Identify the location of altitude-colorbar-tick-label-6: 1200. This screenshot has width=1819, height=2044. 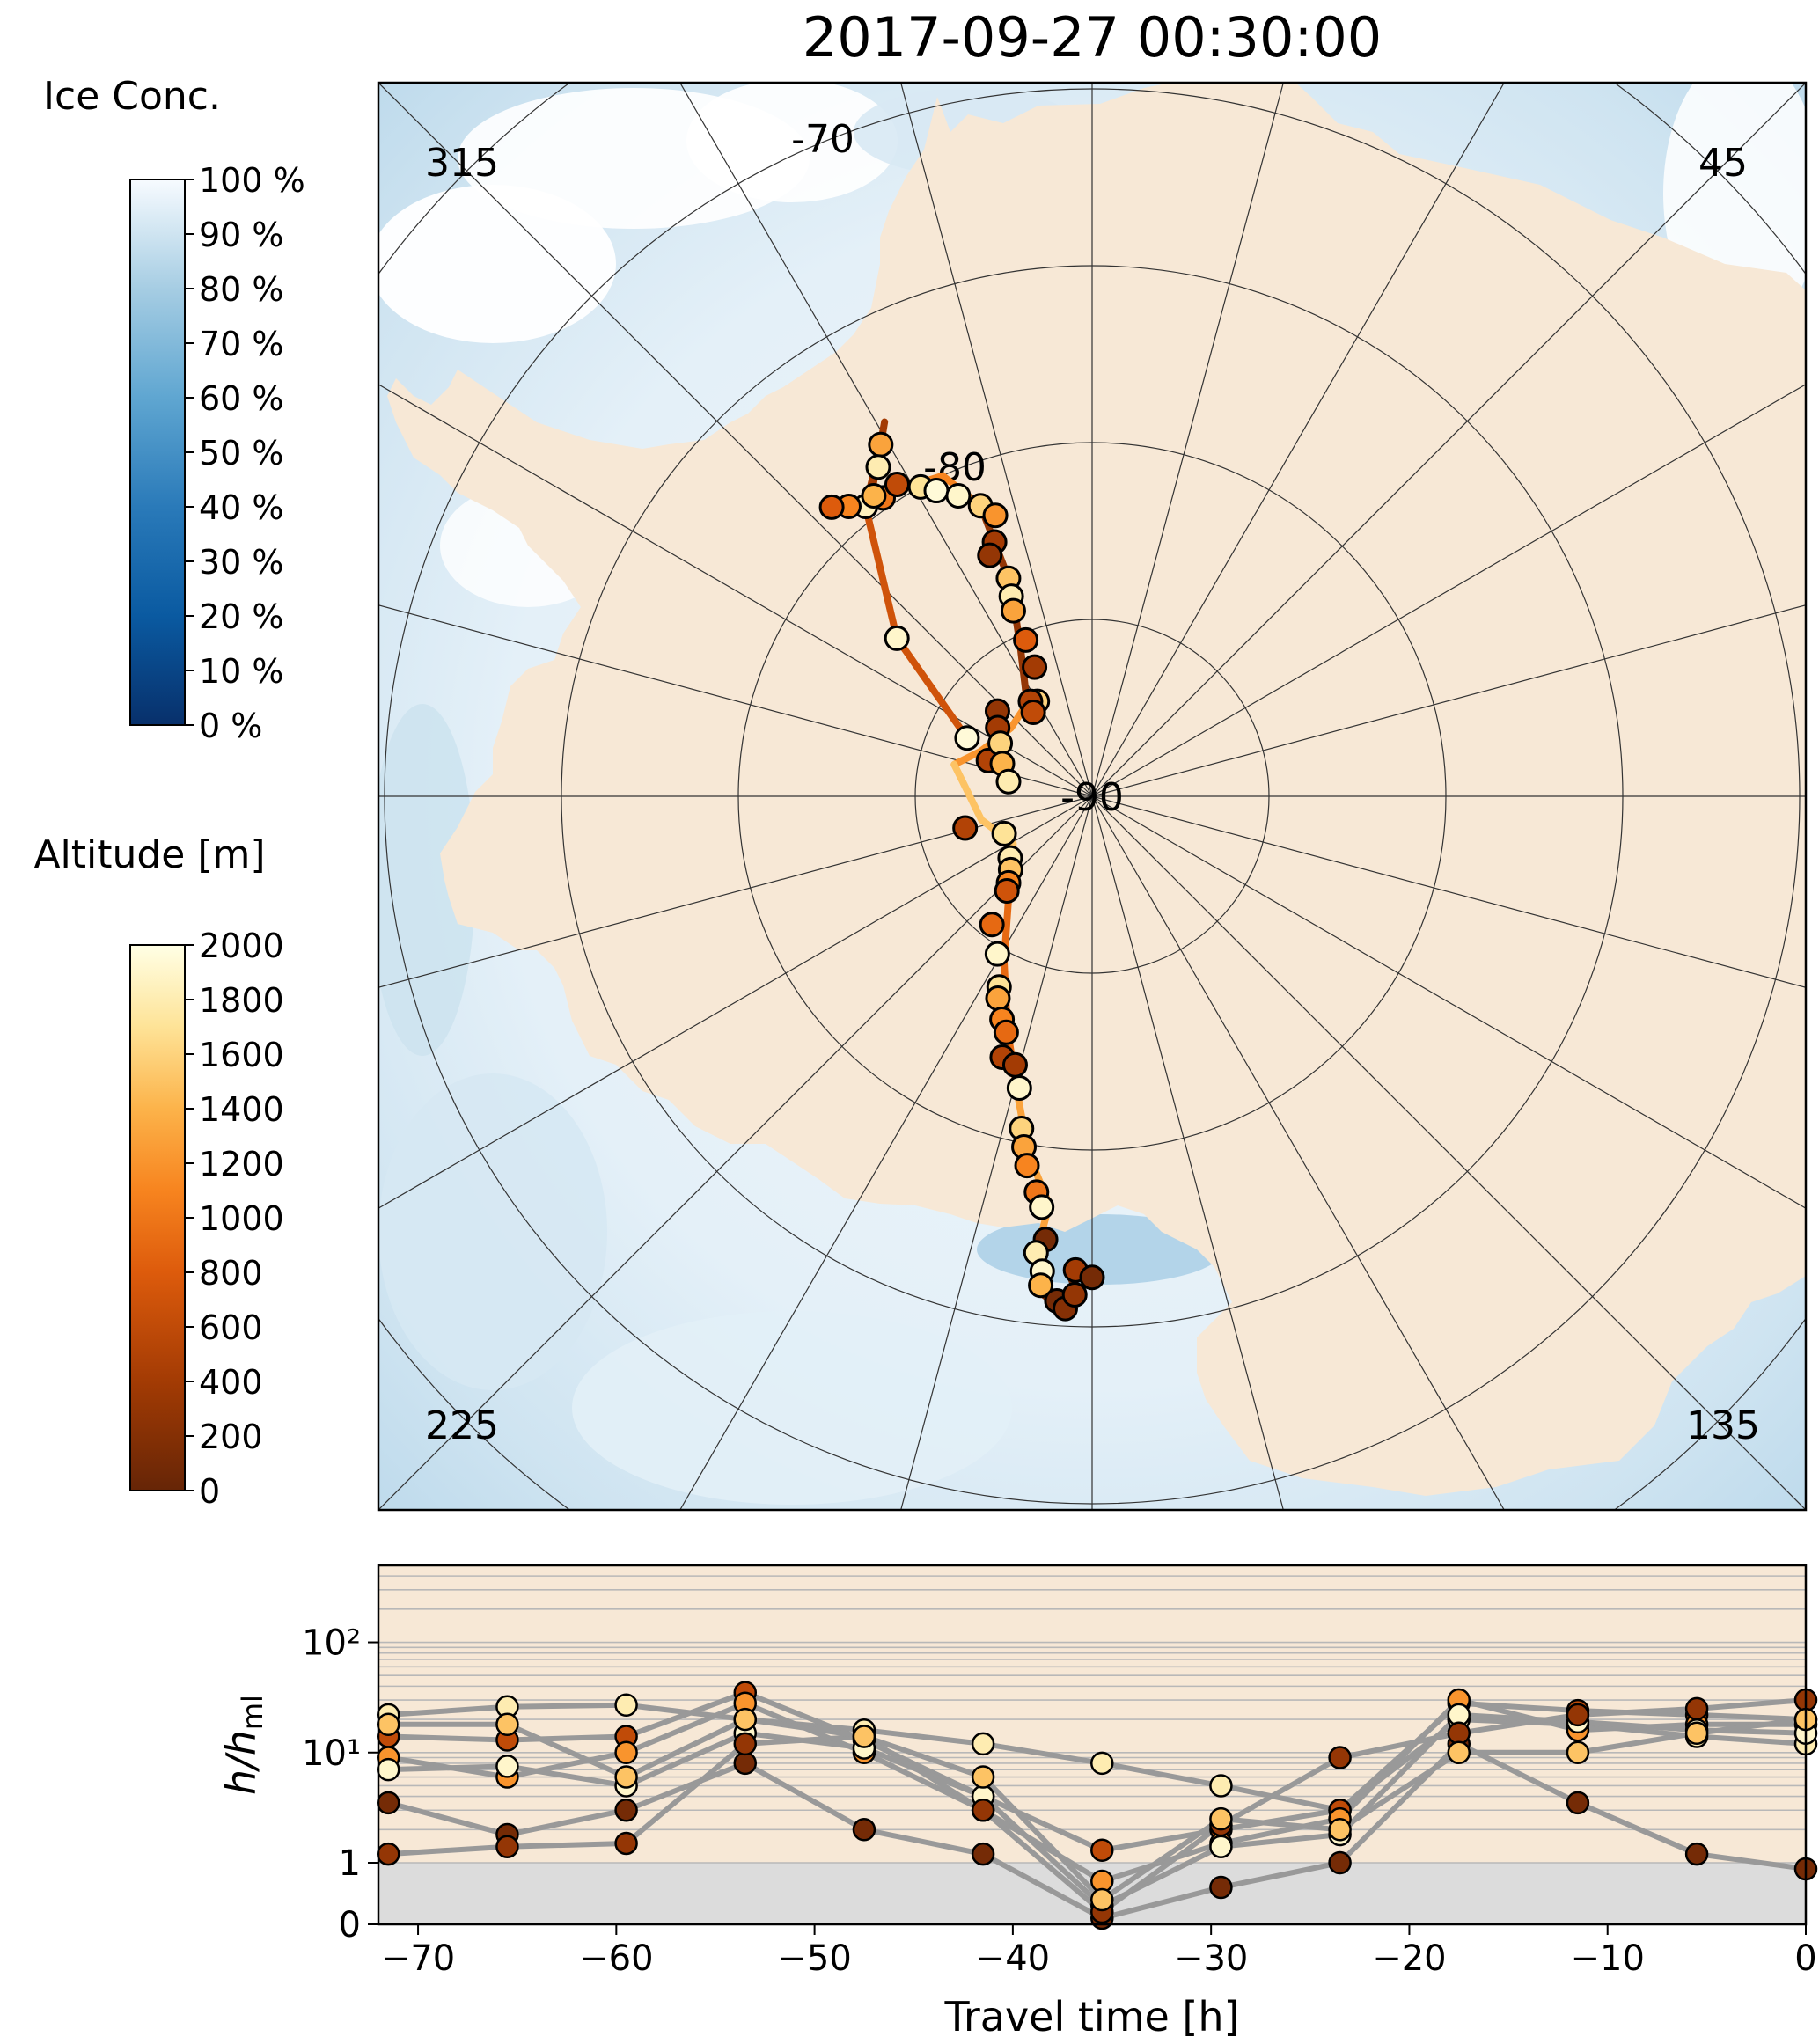
(241, 1164).